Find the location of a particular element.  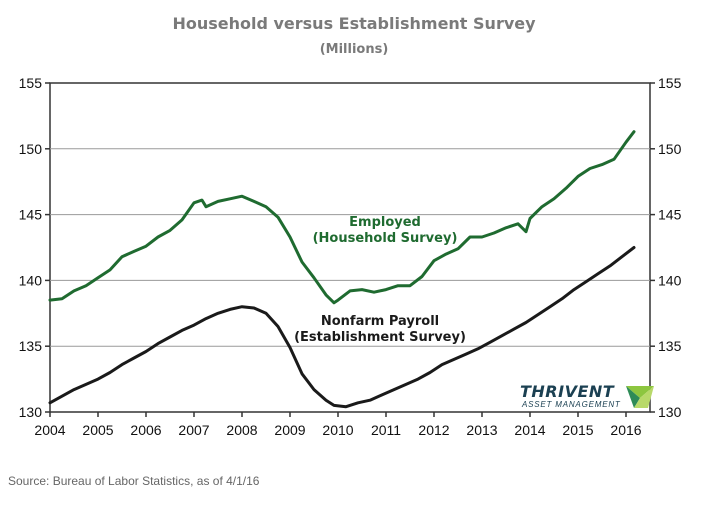

x-tick-label: 2010 is located at coordinates (337, 430).